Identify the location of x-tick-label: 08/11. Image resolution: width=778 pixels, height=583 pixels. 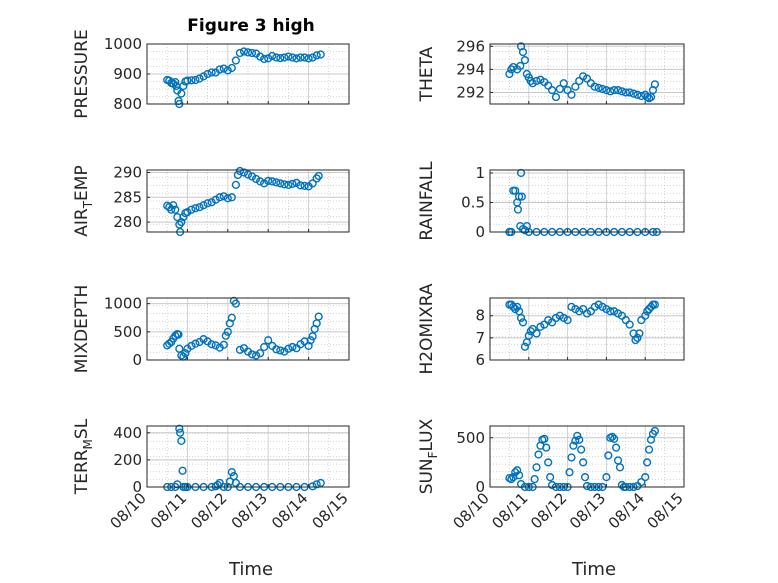
(168, 510).